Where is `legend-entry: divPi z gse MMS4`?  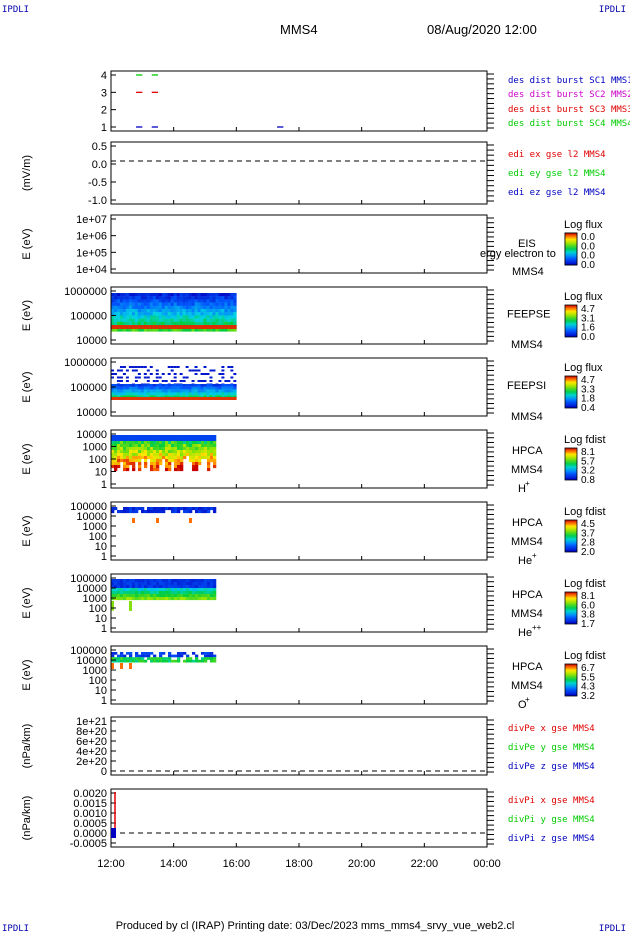 legend-entry: divPi z gse MMS4 is located at coordinates (551, 839).